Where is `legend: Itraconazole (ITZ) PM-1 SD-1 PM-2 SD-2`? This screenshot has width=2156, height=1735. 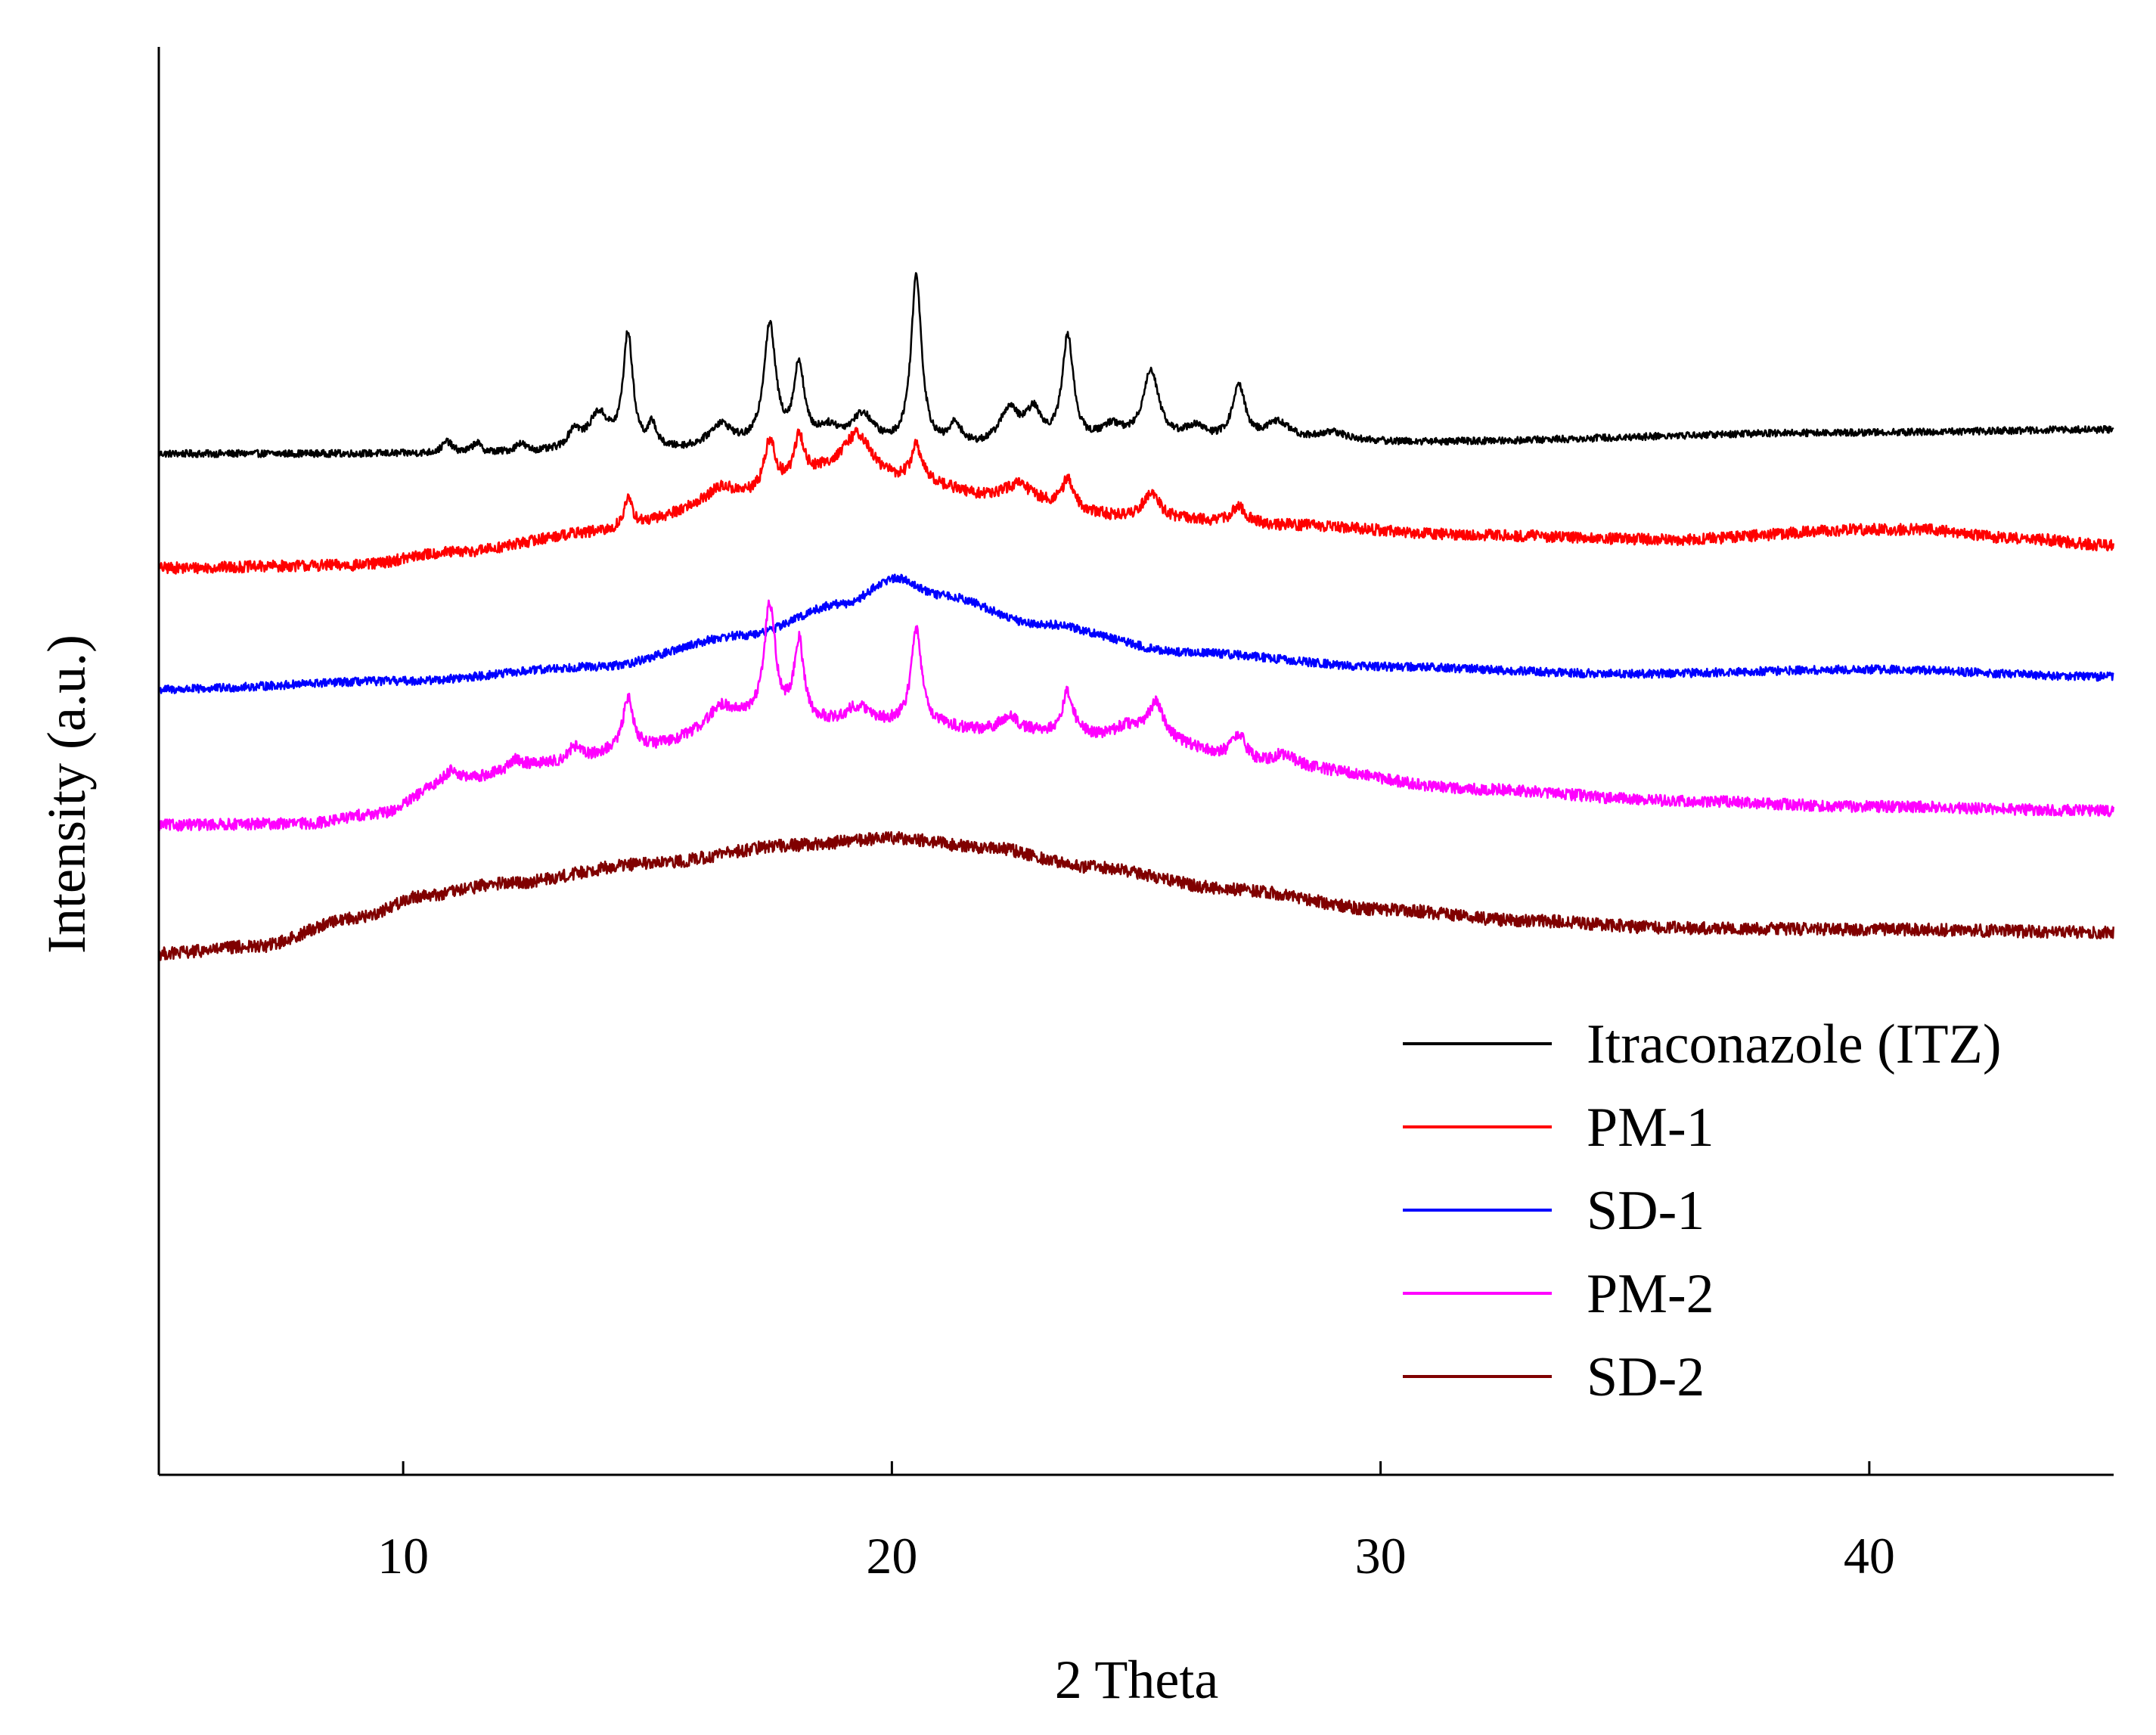 legend: Itraconazole (ITZ) PM-1 SD-1 PM-2 SD-2 is located at coordinates (1702, 1210).